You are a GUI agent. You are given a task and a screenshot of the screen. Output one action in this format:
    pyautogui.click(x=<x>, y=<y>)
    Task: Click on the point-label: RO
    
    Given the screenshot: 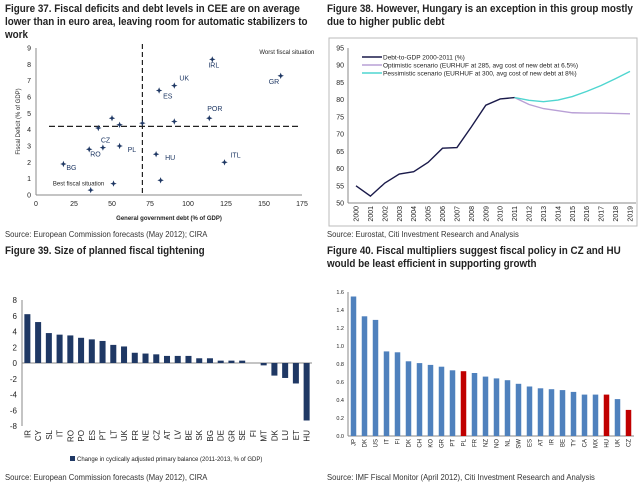 What is the action you would take?
    pyautogui.click(x=95, y=154)
    